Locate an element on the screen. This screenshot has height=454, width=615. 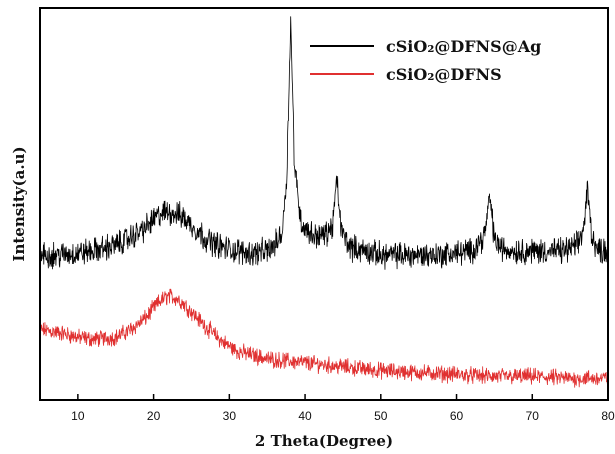
x-tick-label: 70 is located at coordinates (533, 416).